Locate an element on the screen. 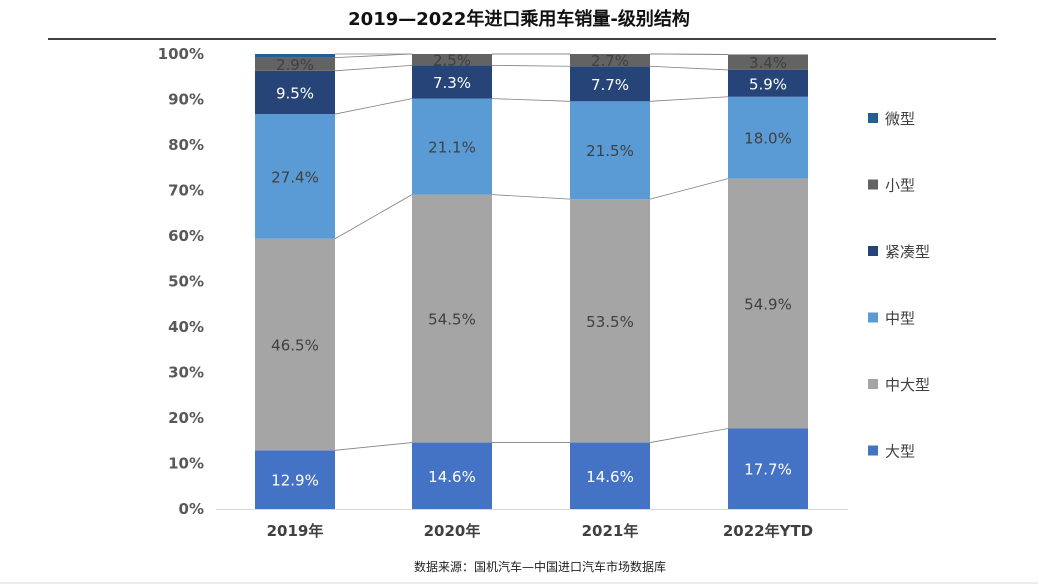 The image size is (1038, 585). x-axis: 2019年 2020年 2021年 2022年YTD is located at coordinates (532, 524).